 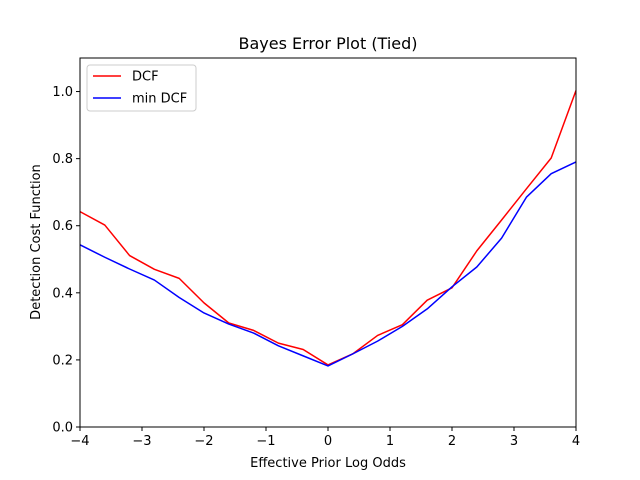 What do you see at coordinates (327, 43) in the screenshot?
I see `chart-title: Bayes Error Plot (Tied)` at bounding box center [327, 43].